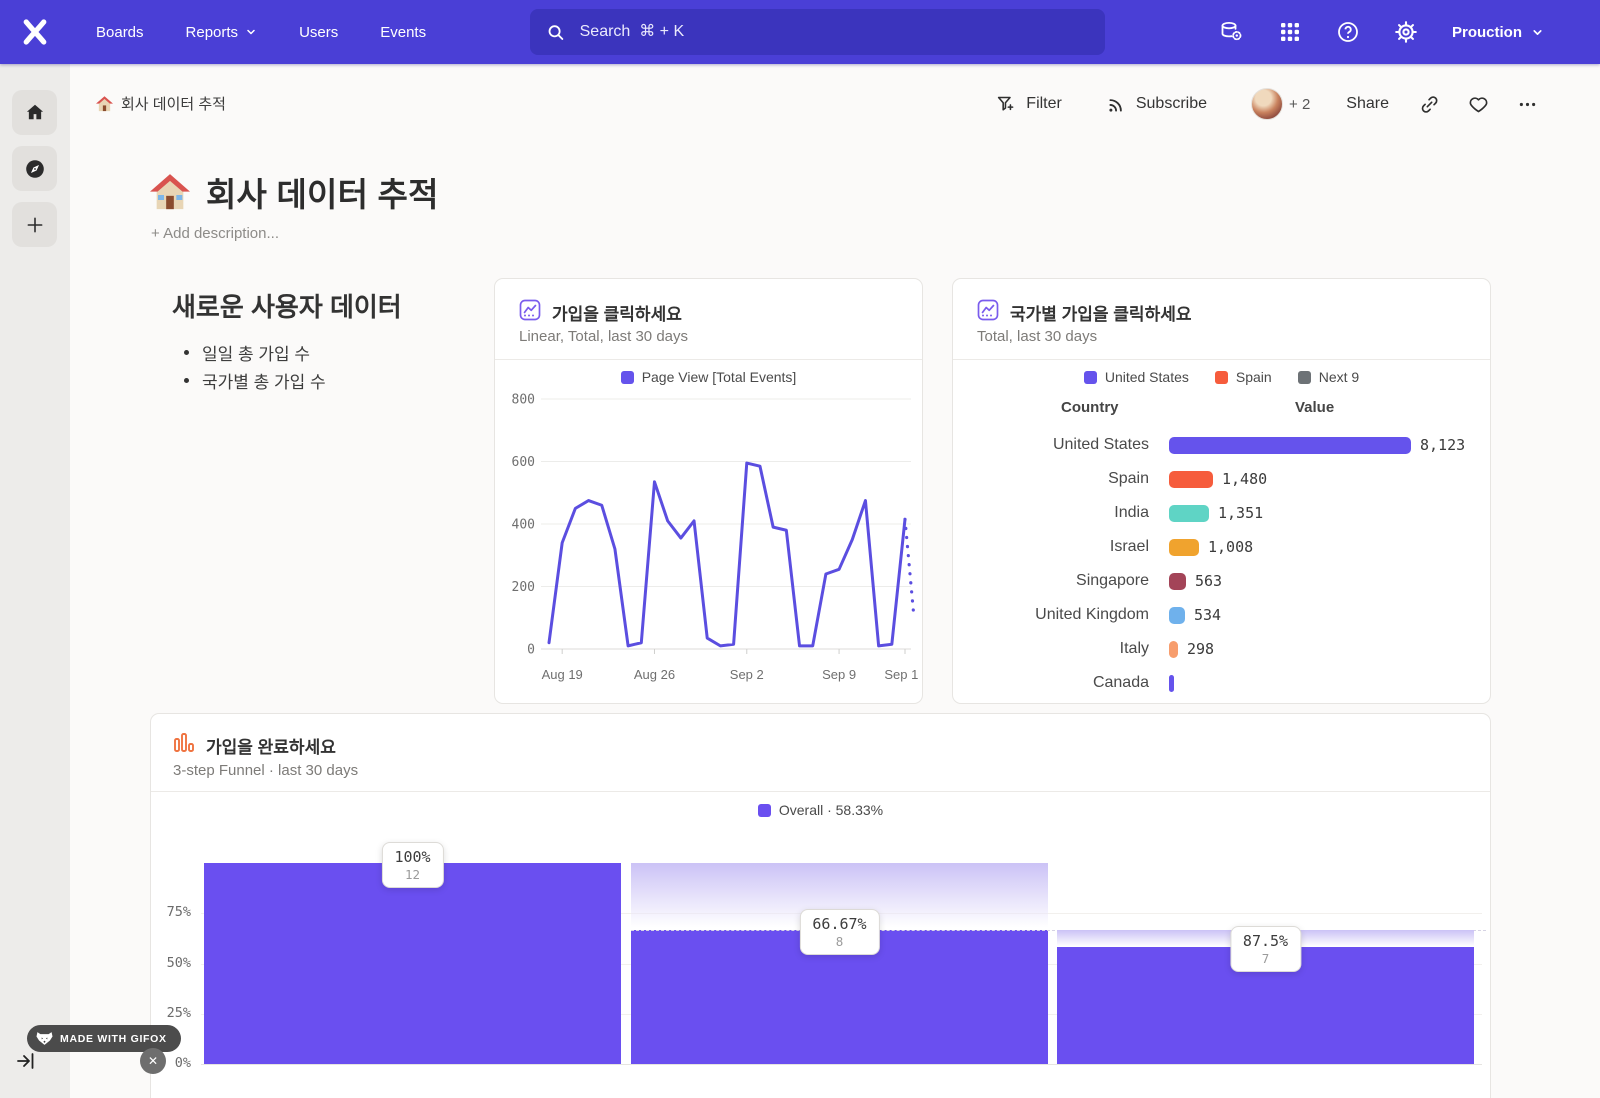 The height and width of the screenshot is (1098, 1600). I want to click on subscribe-button: Subscribe, so click(1156, 104).